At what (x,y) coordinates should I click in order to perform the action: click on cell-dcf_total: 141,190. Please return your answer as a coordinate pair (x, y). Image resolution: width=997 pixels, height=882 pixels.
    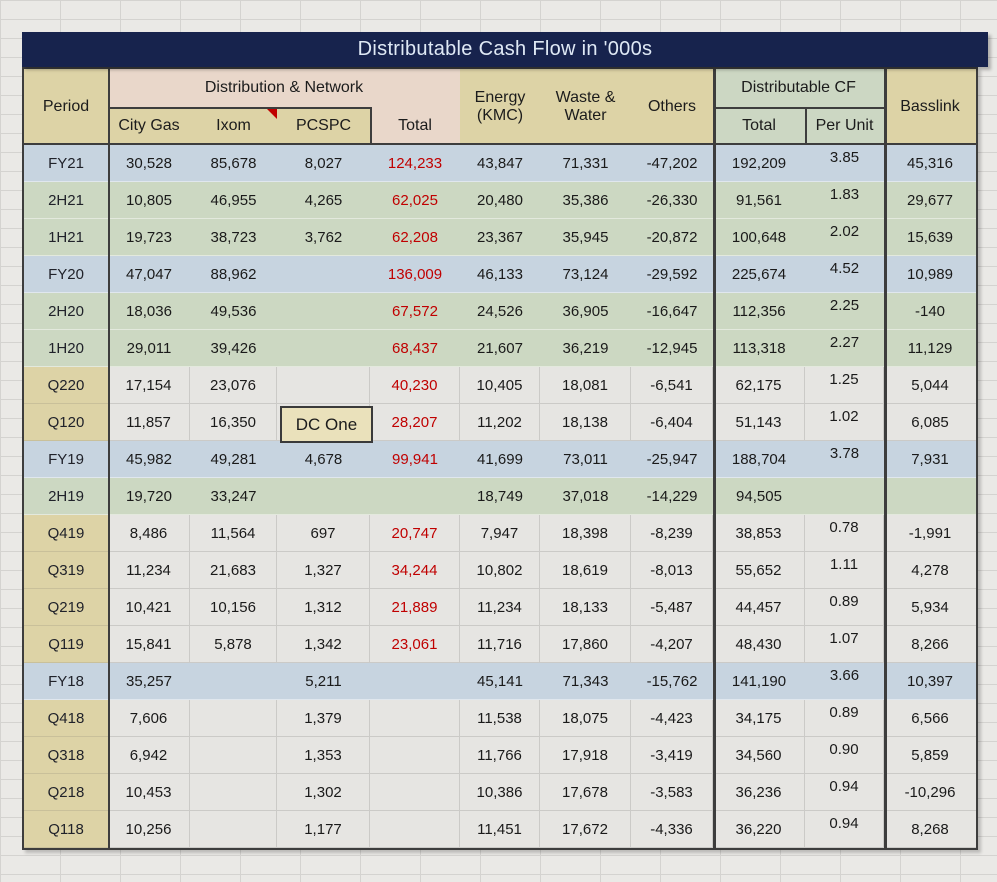
    Looking at the image, I should click on (759, 681).